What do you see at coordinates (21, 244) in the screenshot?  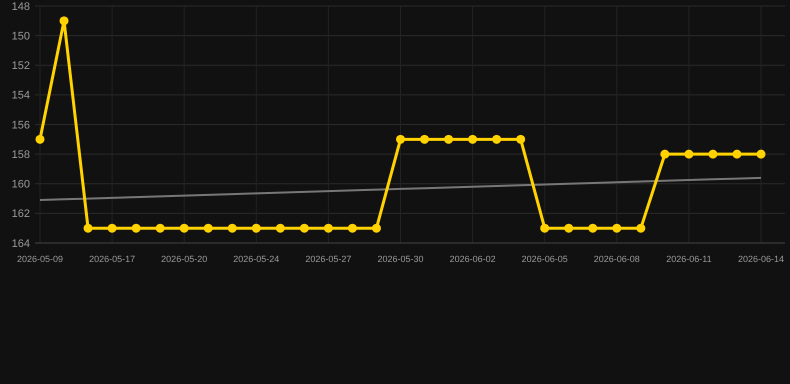 I see `y-tick-label: 164` at bounding box center [21, 244].